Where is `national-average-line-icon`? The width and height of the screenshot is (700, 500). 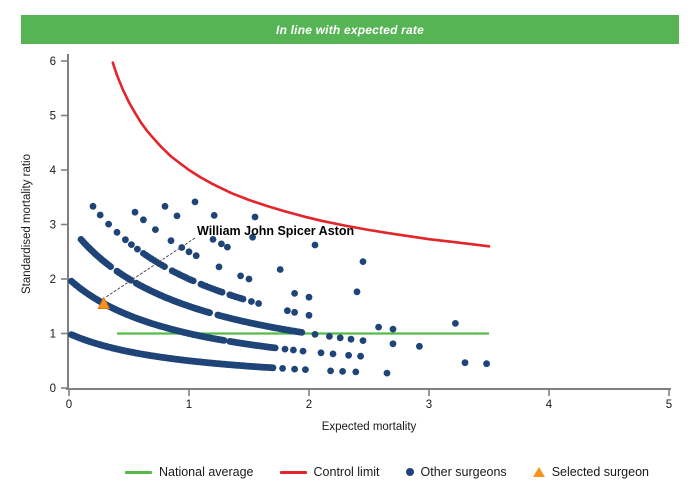 national-average-line-icon is located at coordinates (138, 472).